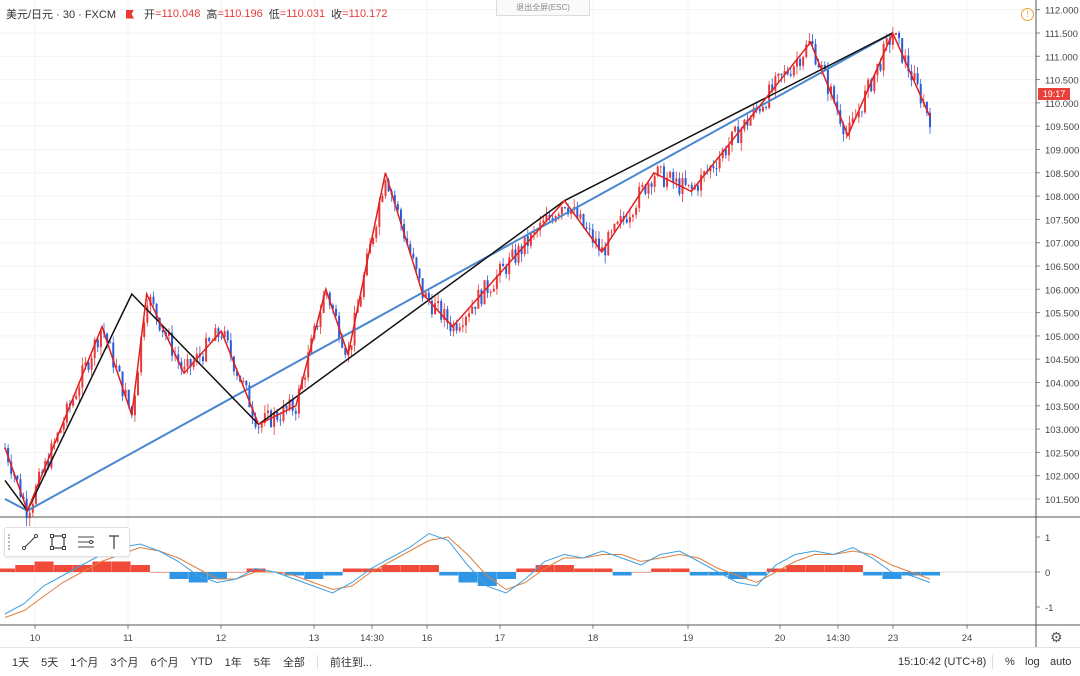 The image size is (1080, 676). Describe the element at coordinates (1056, 637) in the screenshot. I see `settings-gear-icon: ⚙` at that location.